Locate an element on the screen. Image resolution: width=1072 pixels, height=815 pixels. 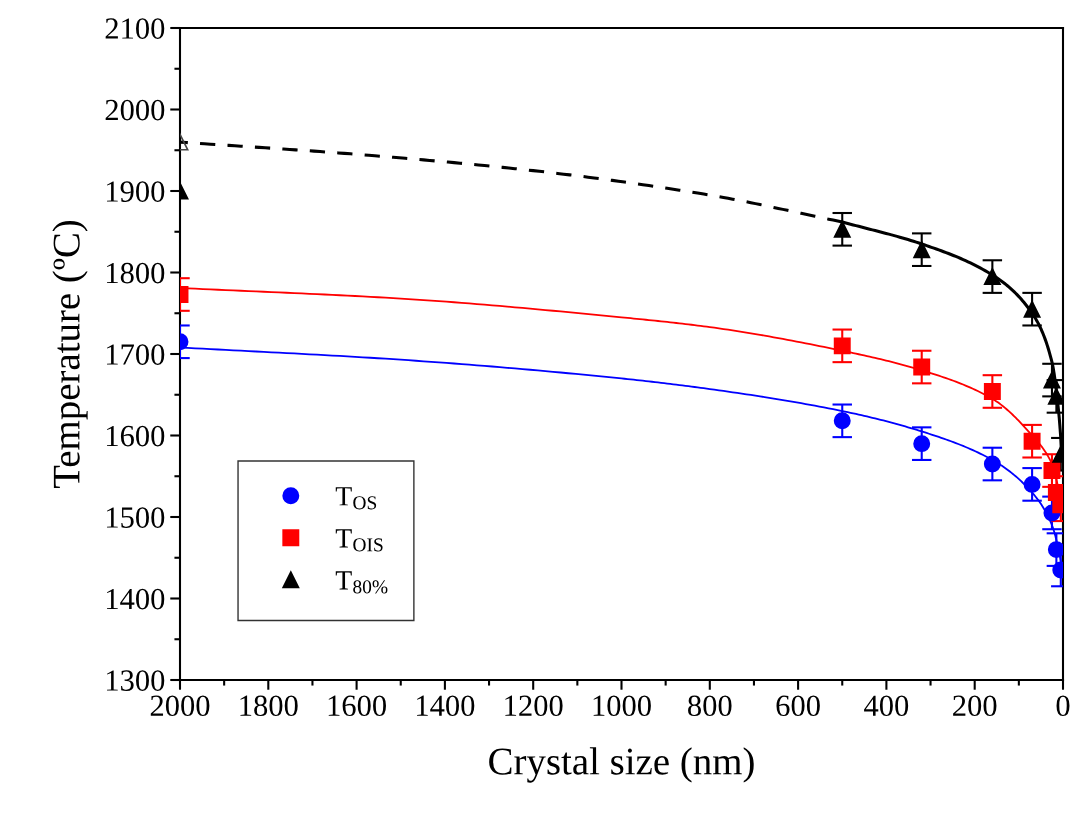
y-tick-label: 1800 is located at coordinates (135, 273).